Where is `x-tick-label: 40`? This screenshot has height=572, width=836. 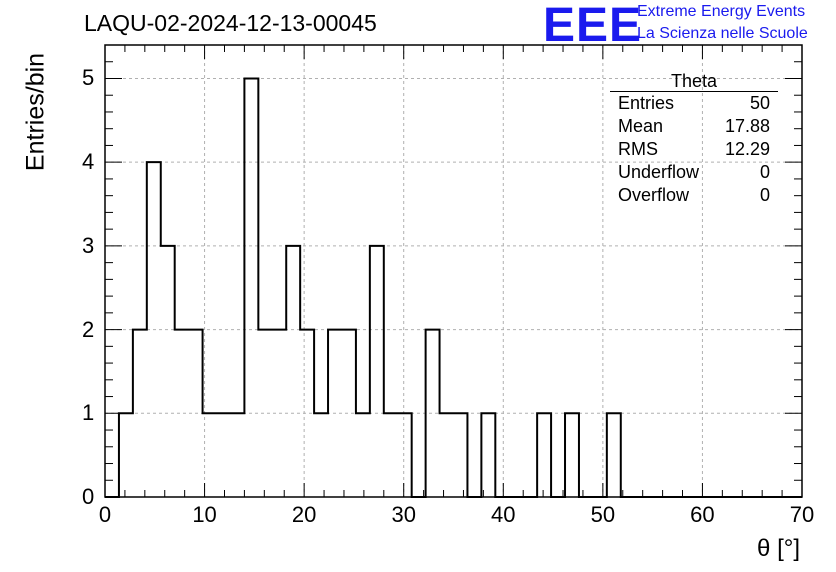
x-tick-label: 40 is located at coordinates (503, 514).